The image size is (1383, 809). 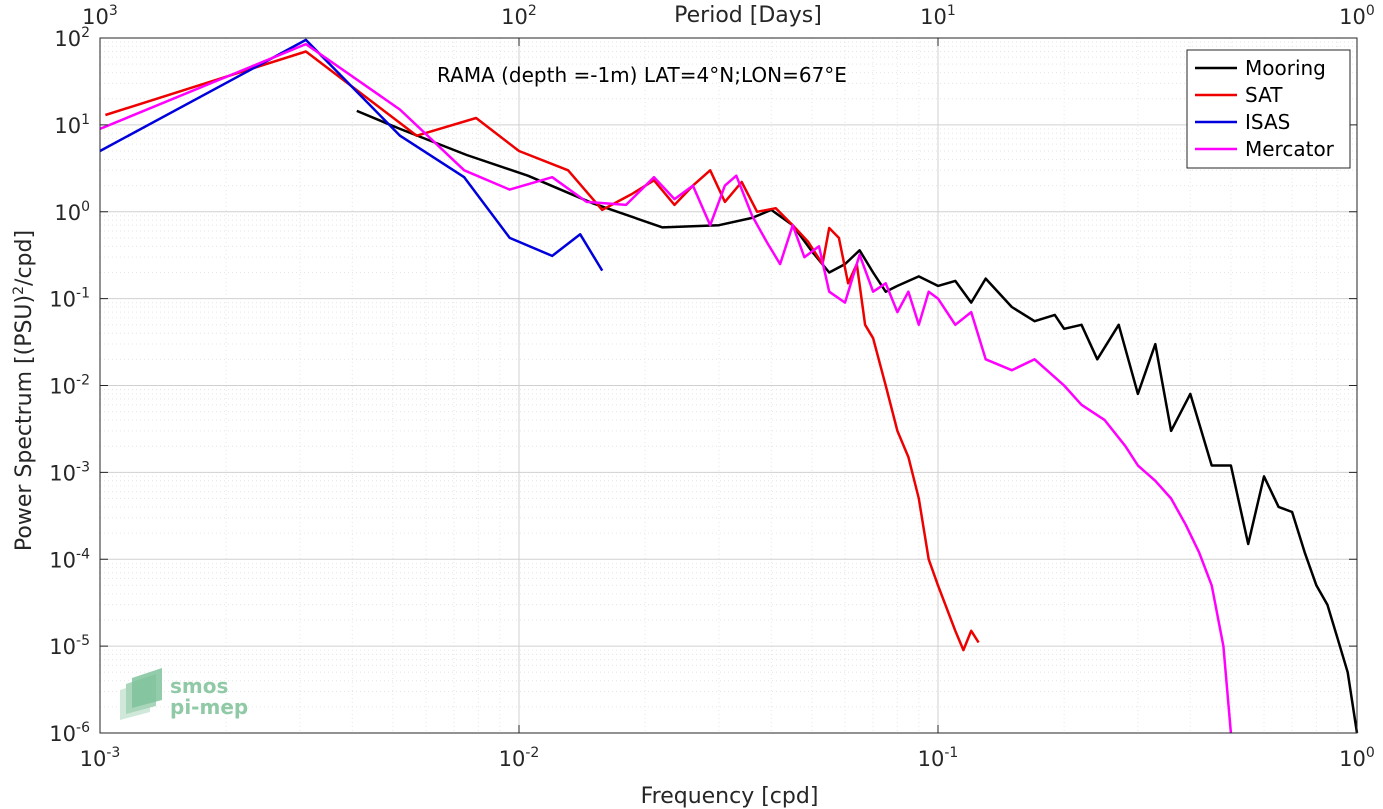 I want to click on legend-label-mooring: Mooring, so click(x=1285, y=68).